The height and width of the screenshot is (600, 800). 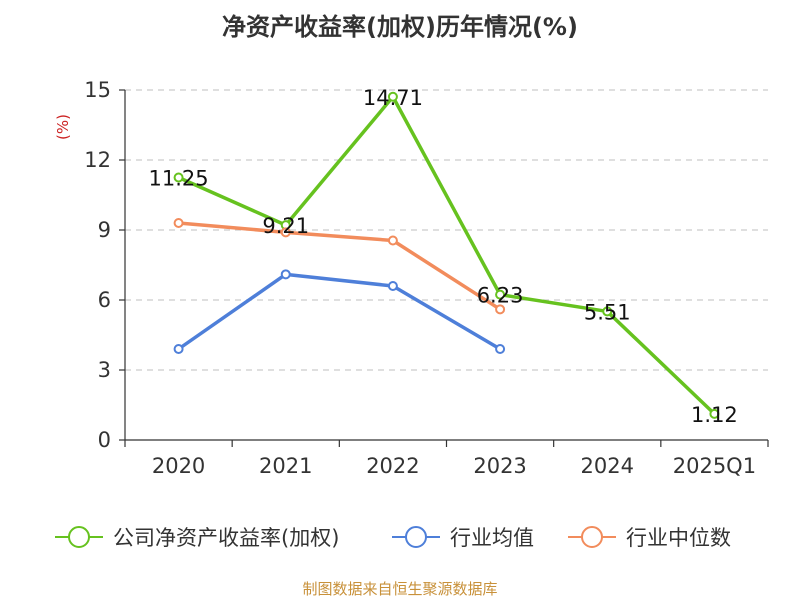 I want to click on data-label: 1.12, so click(x=714, y=415).